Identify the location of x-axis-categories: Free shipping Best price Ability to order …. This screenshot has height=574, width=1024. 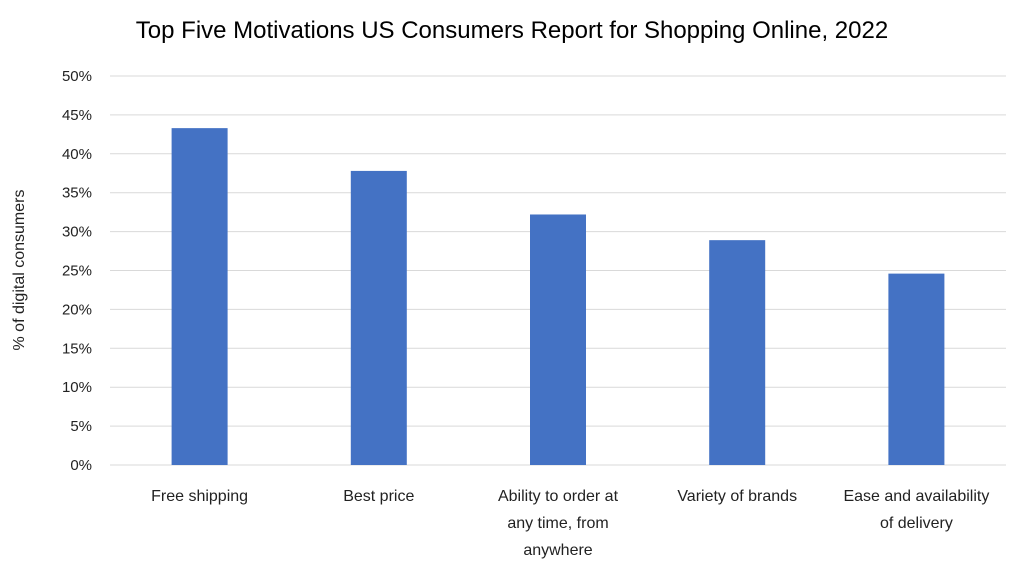
(570, 523).